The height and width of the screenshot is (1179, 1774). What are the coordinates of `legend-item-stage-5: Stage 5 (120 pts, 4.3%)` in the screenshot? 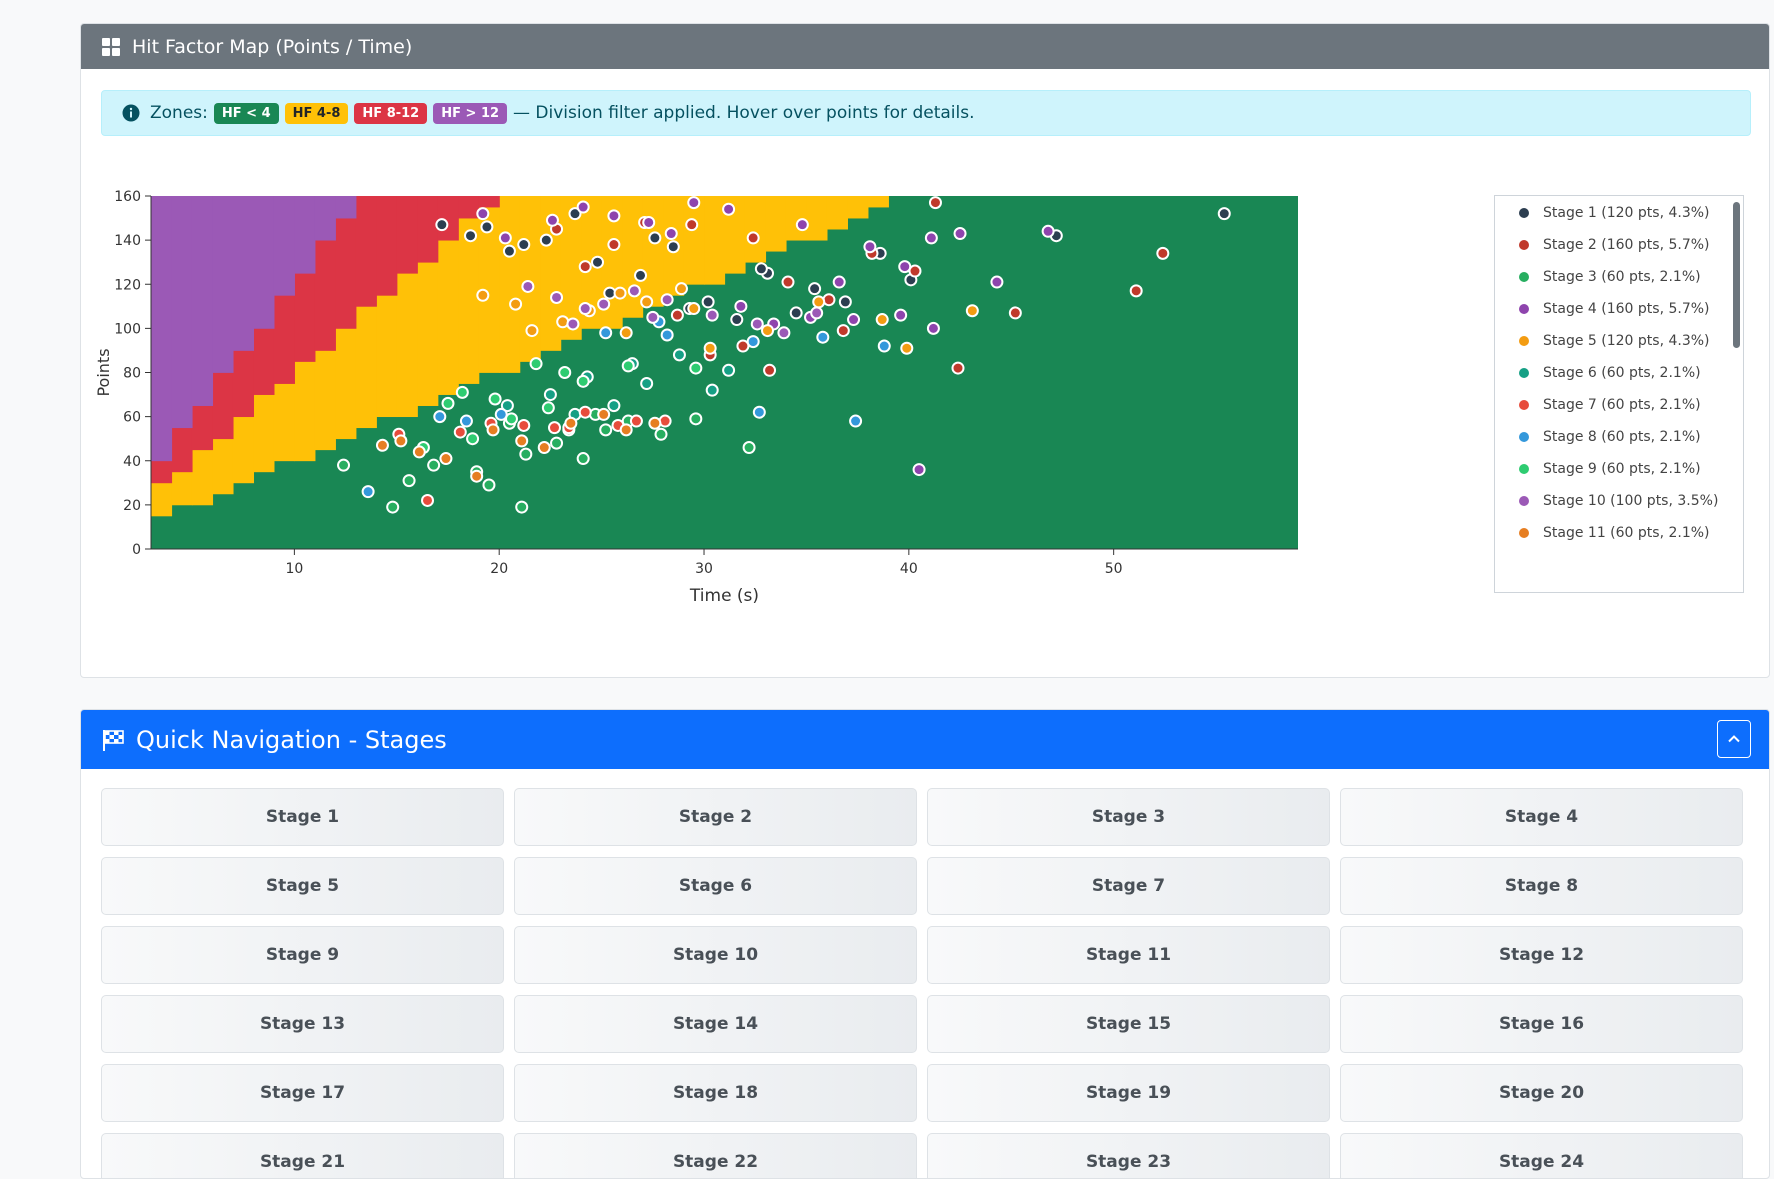 It's located at (1614, 341).